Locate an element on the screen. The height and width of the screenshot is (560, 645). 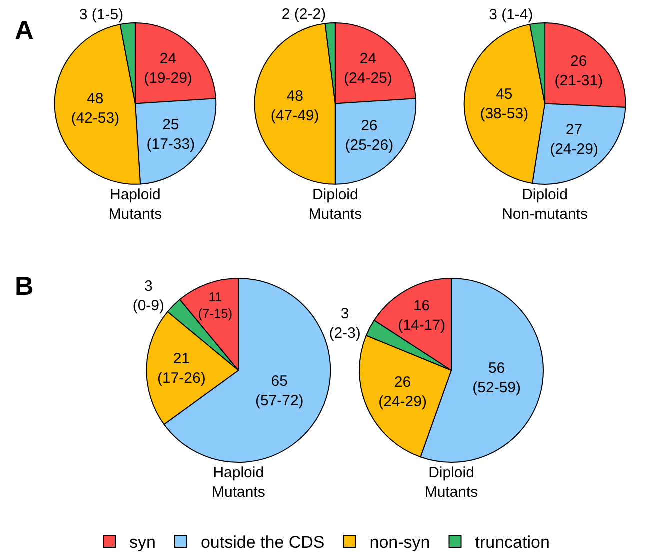
legend-label: non-syn is located at coordinates (400, 542).